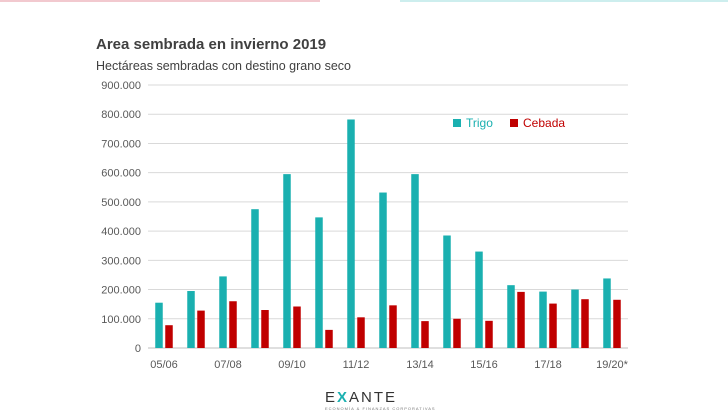  What do you see at coordinates (121, 174) in the screenshot?
I see `y-tick-label: 600.000` at bounding box center [121, 174].